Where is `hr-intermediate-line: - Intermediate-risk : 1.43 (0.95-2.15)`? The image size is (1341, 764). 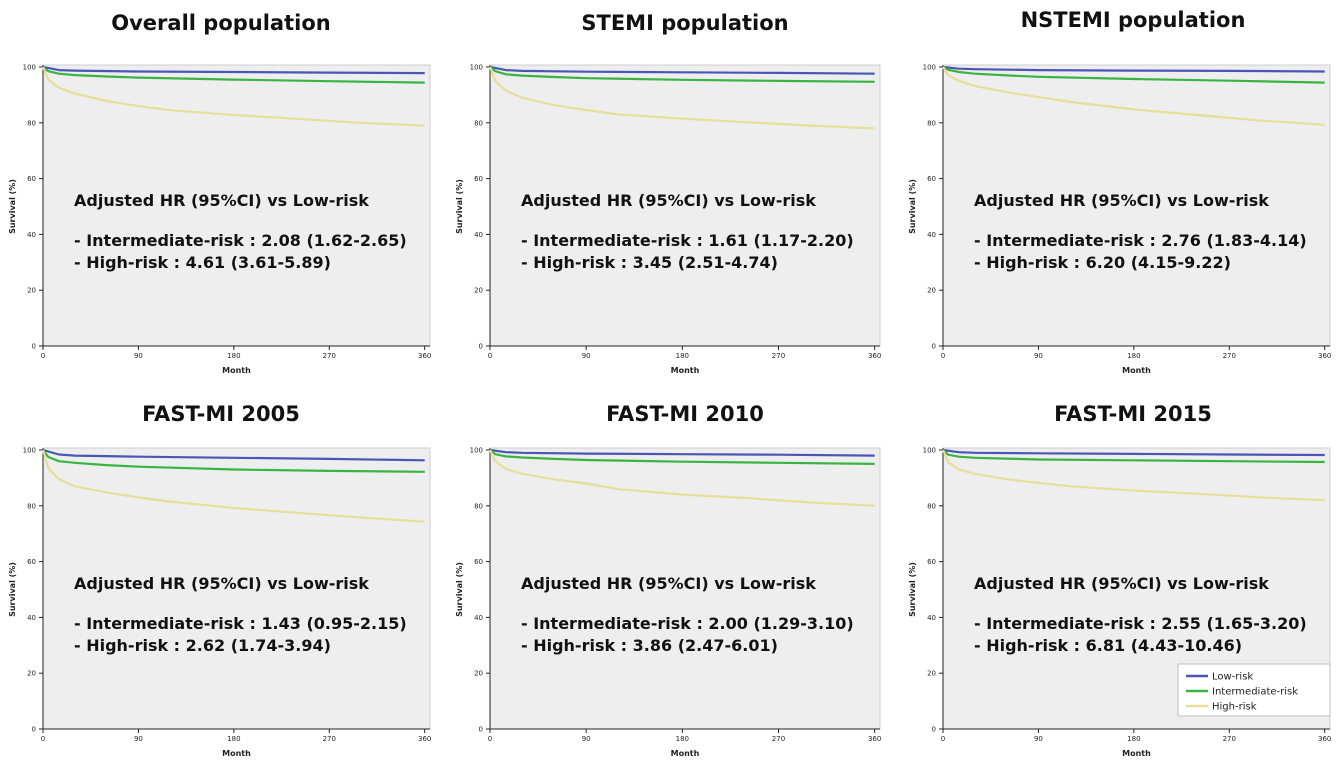 hr-intermediate-line: - Intermediate-risk : 1.43 (0.95-2.15) is located at coordinates (240, 623).